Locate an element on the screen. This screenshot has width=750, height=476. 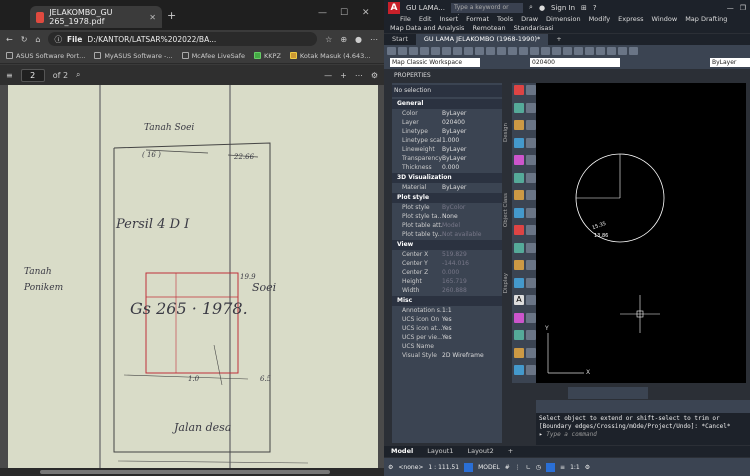
annotation-scale: 1:1 is located at coordinates (575, 467).